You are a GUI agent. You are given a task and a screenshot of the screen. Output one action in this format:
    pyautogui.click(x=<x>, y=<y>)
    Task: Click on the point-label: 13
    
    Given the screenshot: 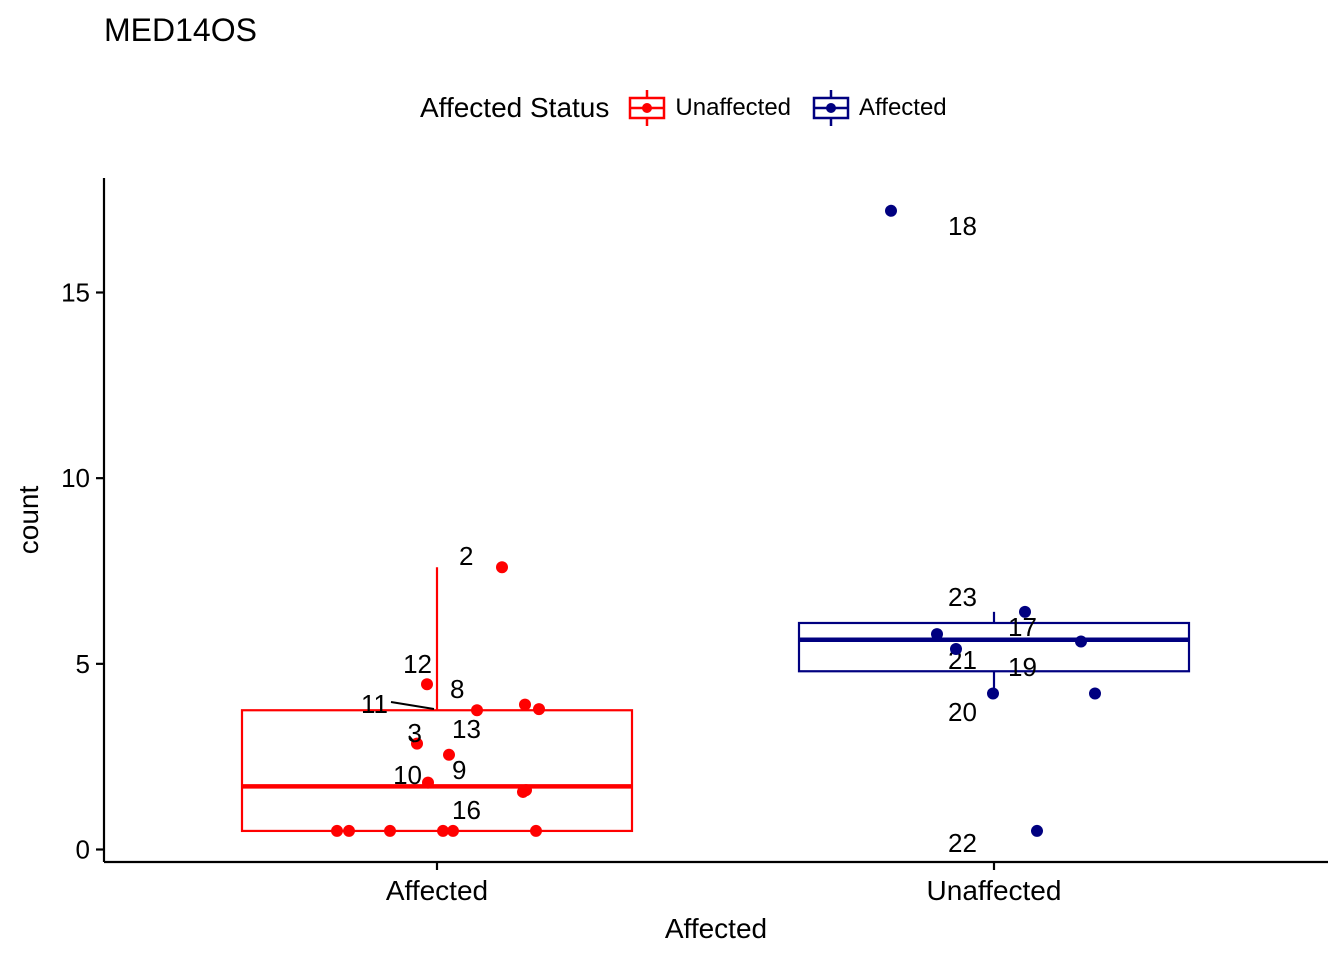 What is the action you would take?
    pyautogui.click(x=466, y=729)
    